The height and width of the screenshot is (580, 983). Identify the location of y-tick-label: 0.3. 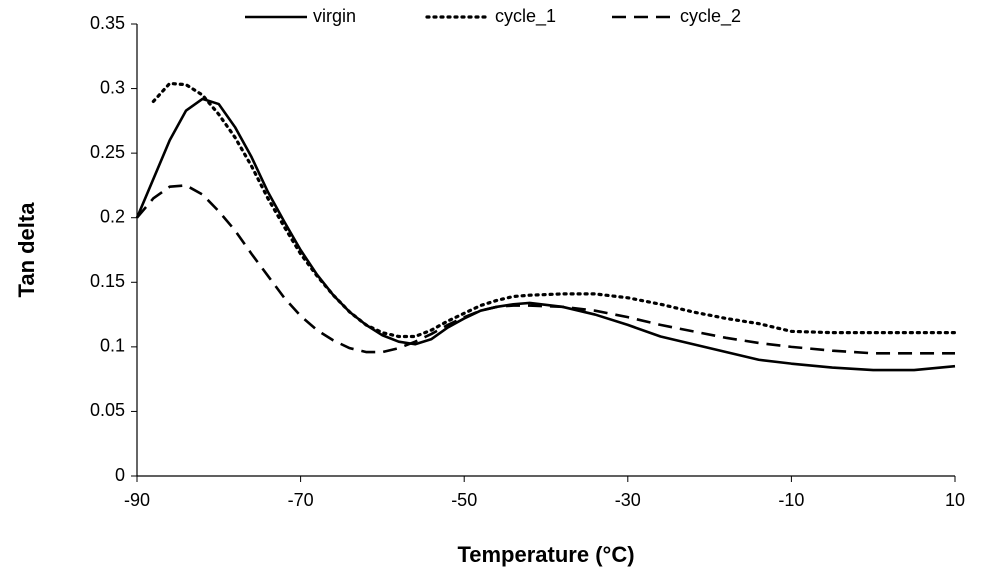
(112, 87).